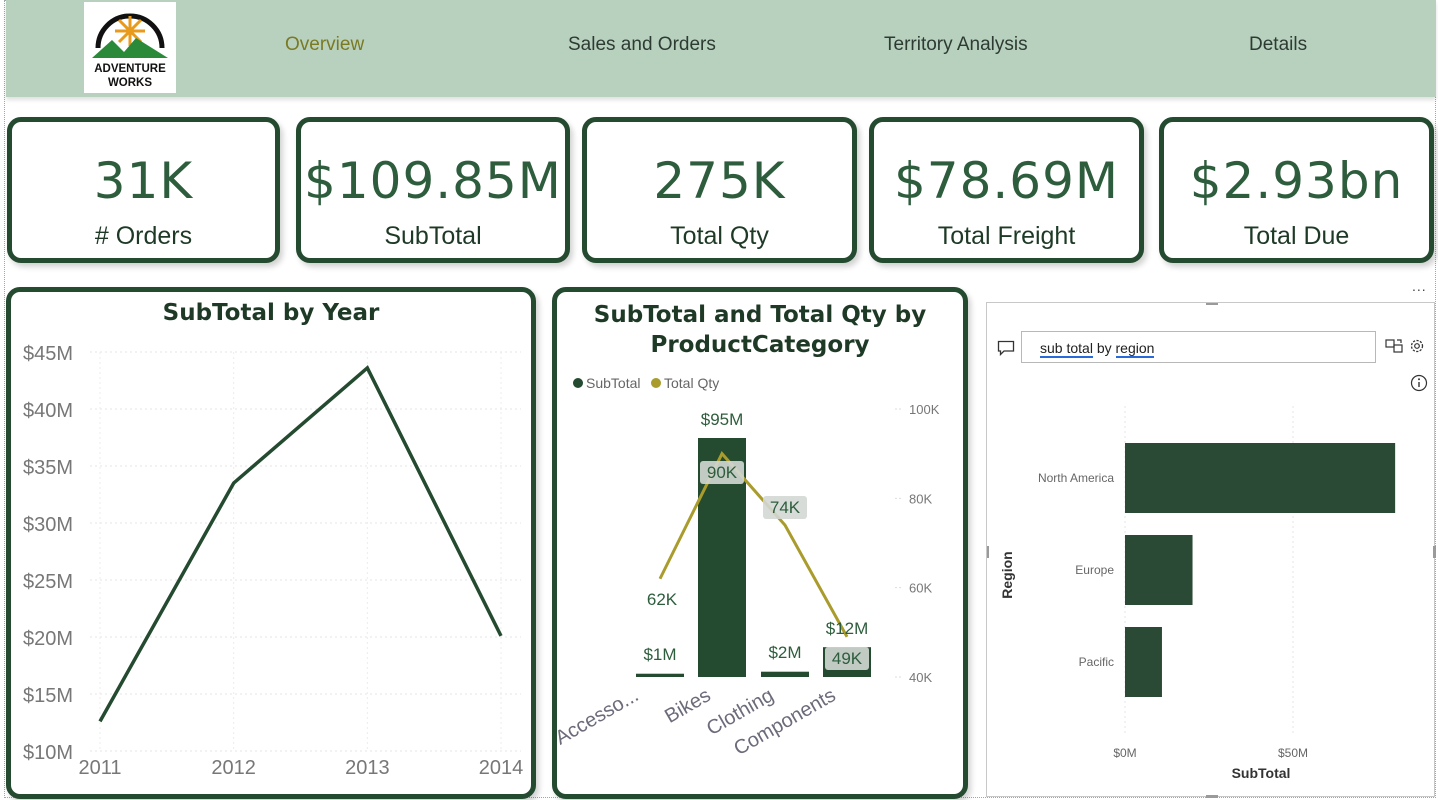  I want to click on y-tick-label: $35M, so click(48, 468).